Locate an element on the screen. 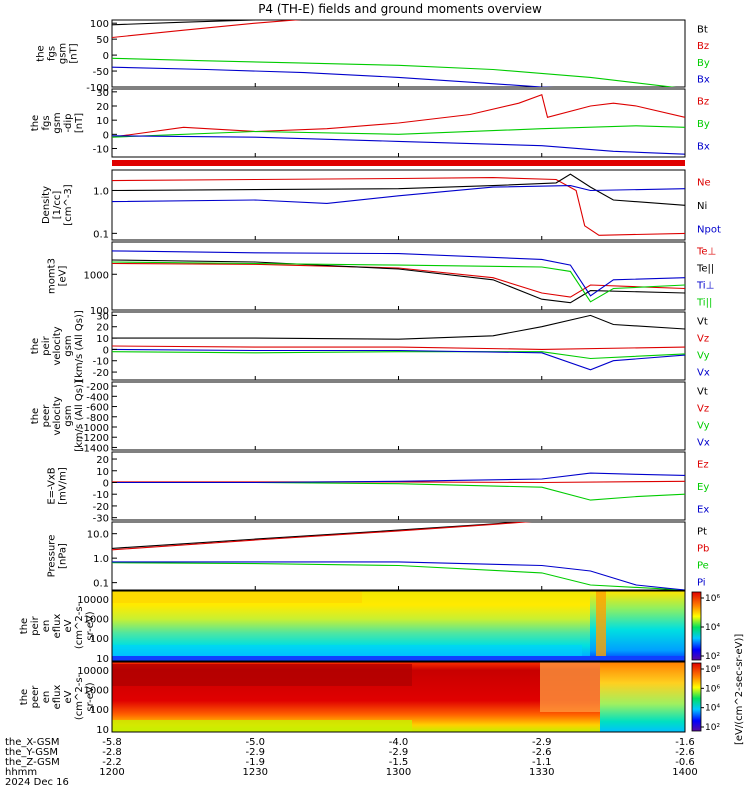 Image resolution: width=750 pixels, height=800 pixels. y-axis-label: sr-eV) is located at coordinates (90, 625).